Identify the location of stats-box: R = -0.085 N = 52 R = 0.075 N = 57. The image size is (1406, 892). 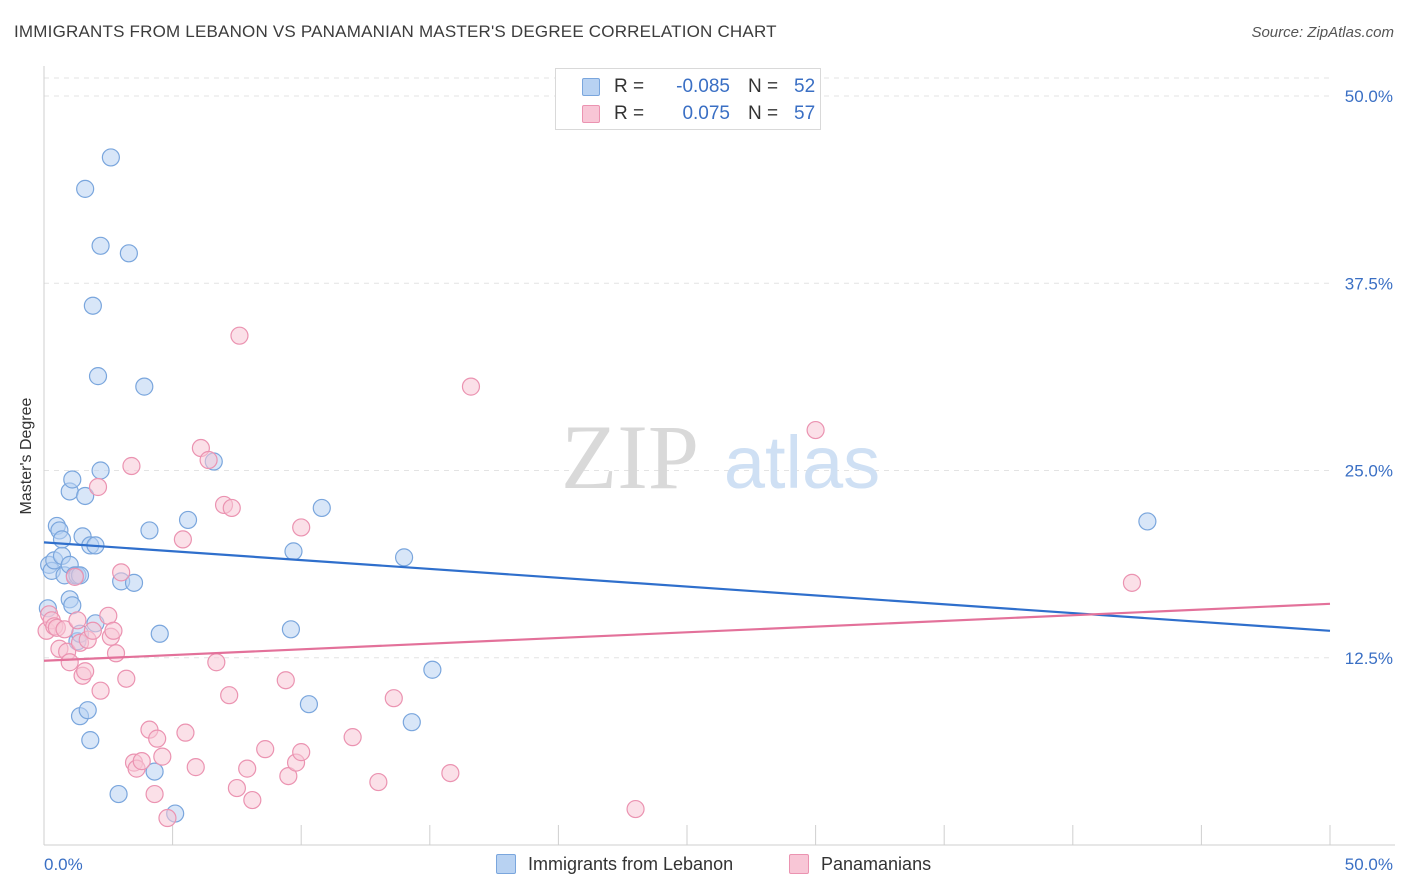
(688, 99).